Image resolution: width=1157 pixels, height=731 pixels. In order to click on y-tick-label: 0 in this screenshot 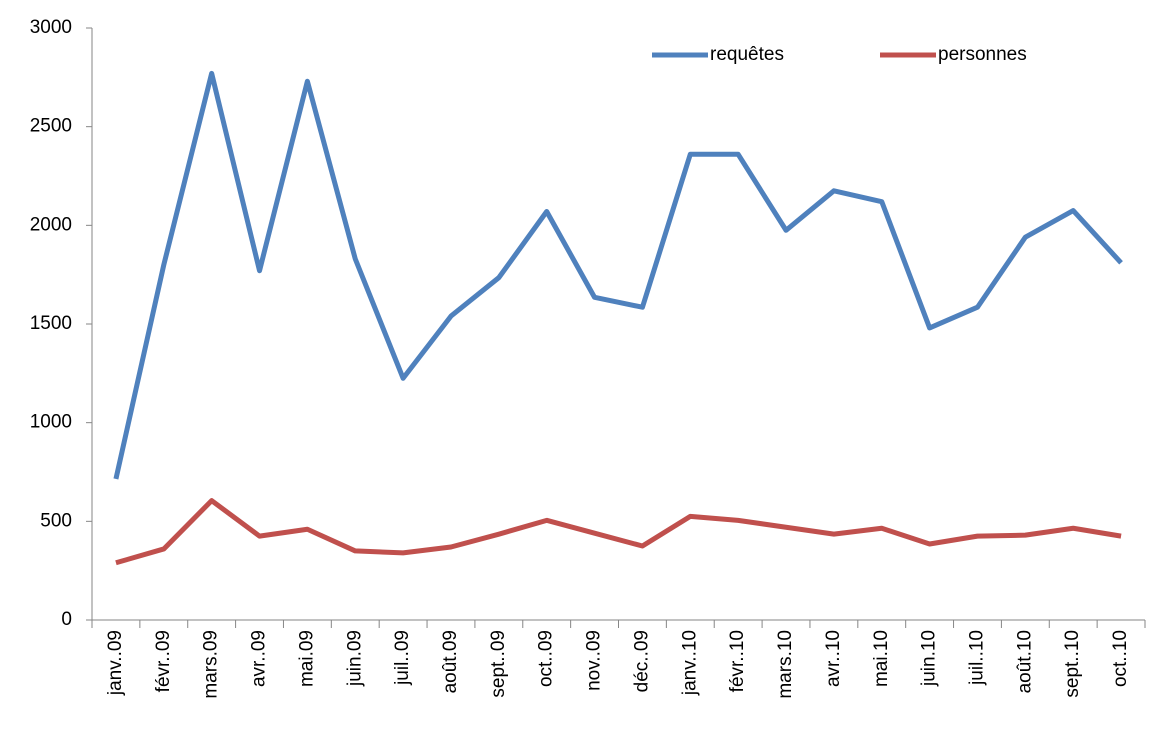, I will do `click(66, 619)`.